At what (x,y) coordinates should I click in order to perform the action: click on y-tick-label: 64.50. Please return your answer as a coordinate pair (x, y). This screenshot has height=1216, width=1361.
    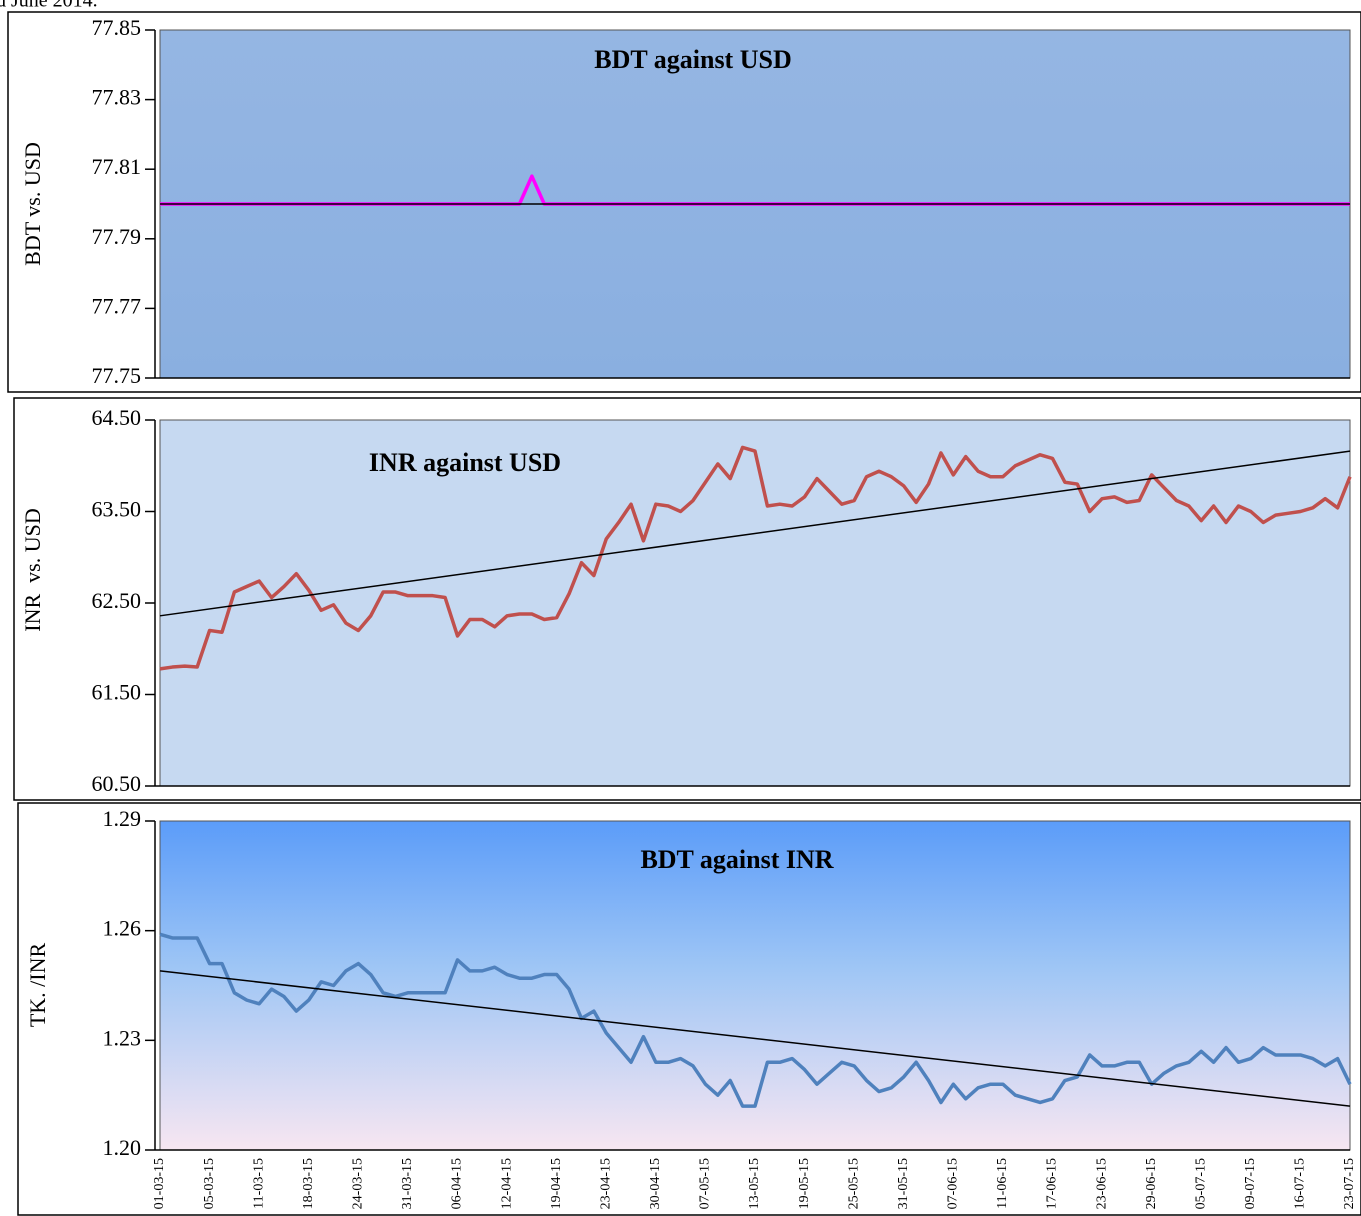
    Looking at the image, I should click on (117, 417).